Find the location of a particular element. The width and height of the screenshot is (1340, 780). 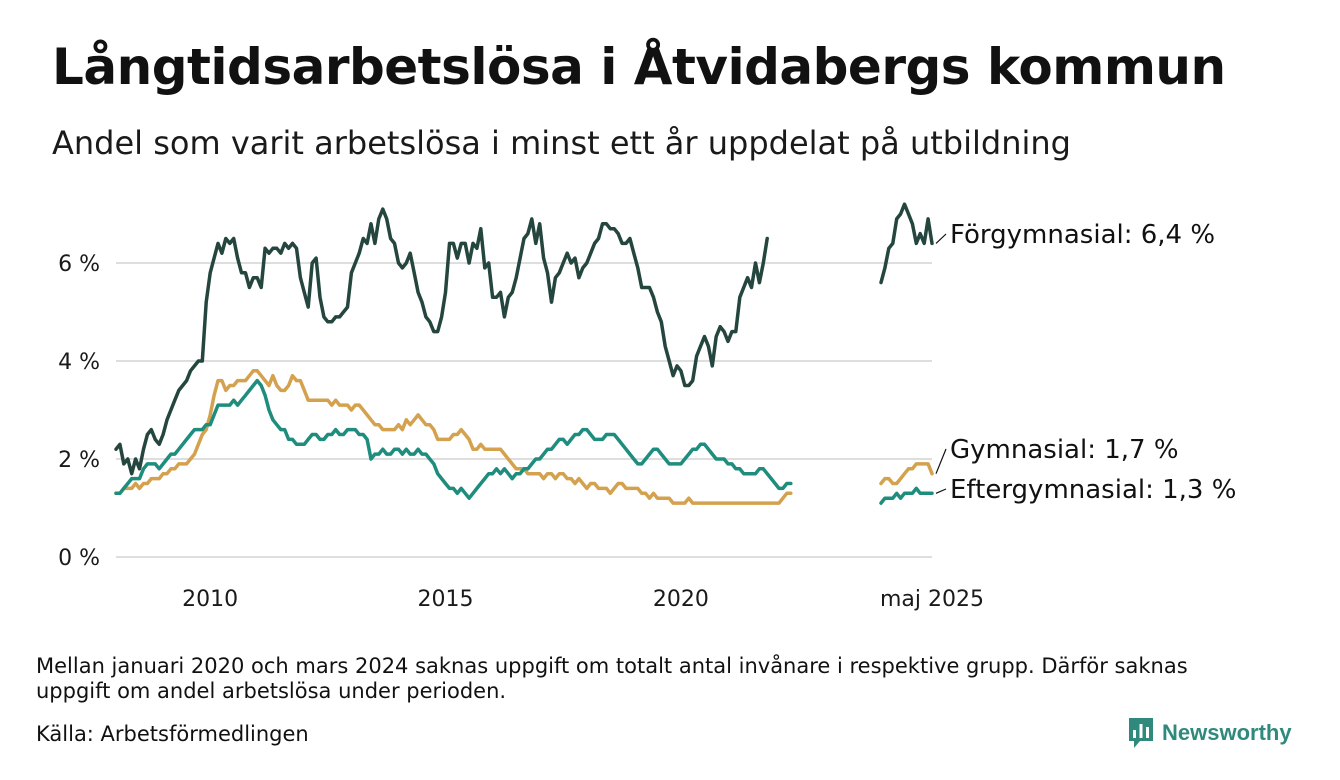

y-tick-label: 4 % is located at coordinates (79, 362).